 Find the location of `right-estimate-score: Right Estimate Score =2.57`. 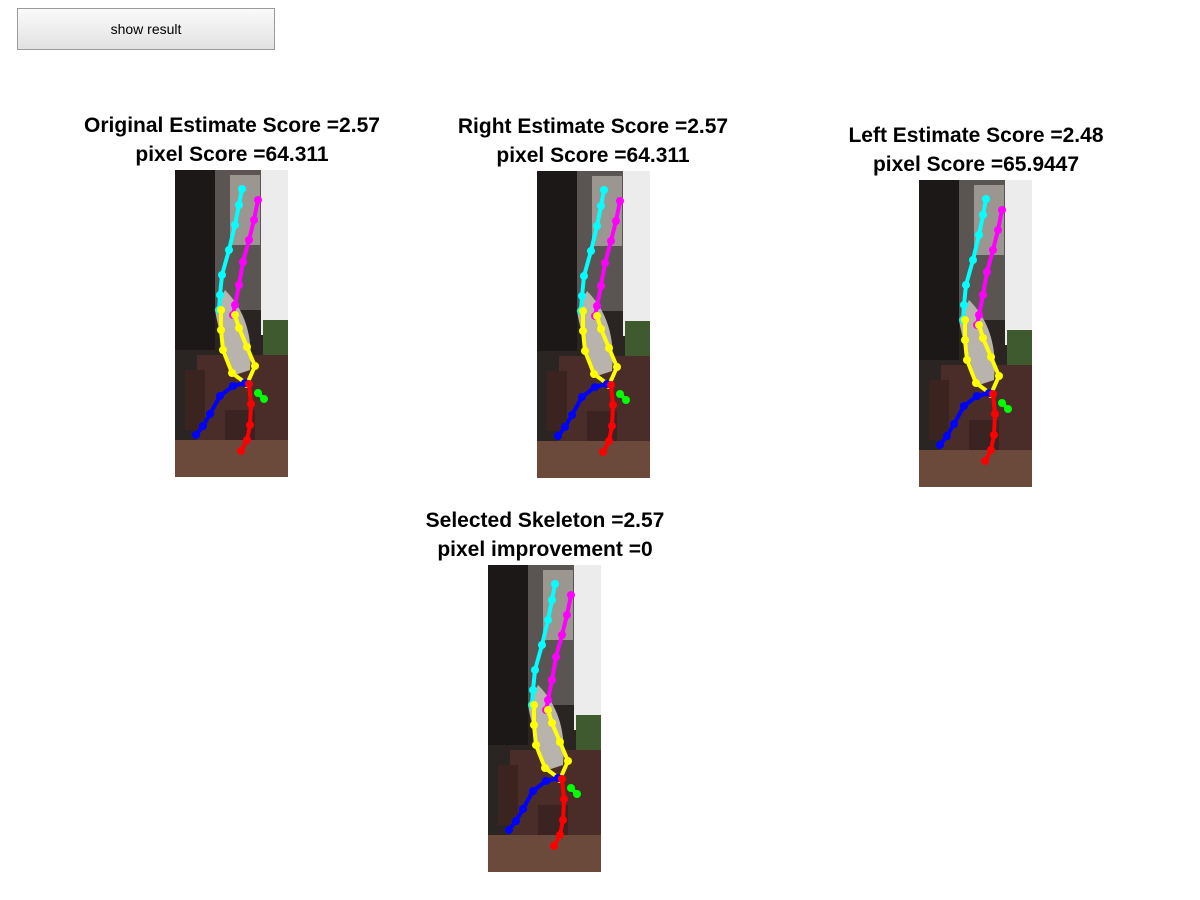

right-estimate-score: Right Estimate Score =2.57 is located at coordinates (593, 126).